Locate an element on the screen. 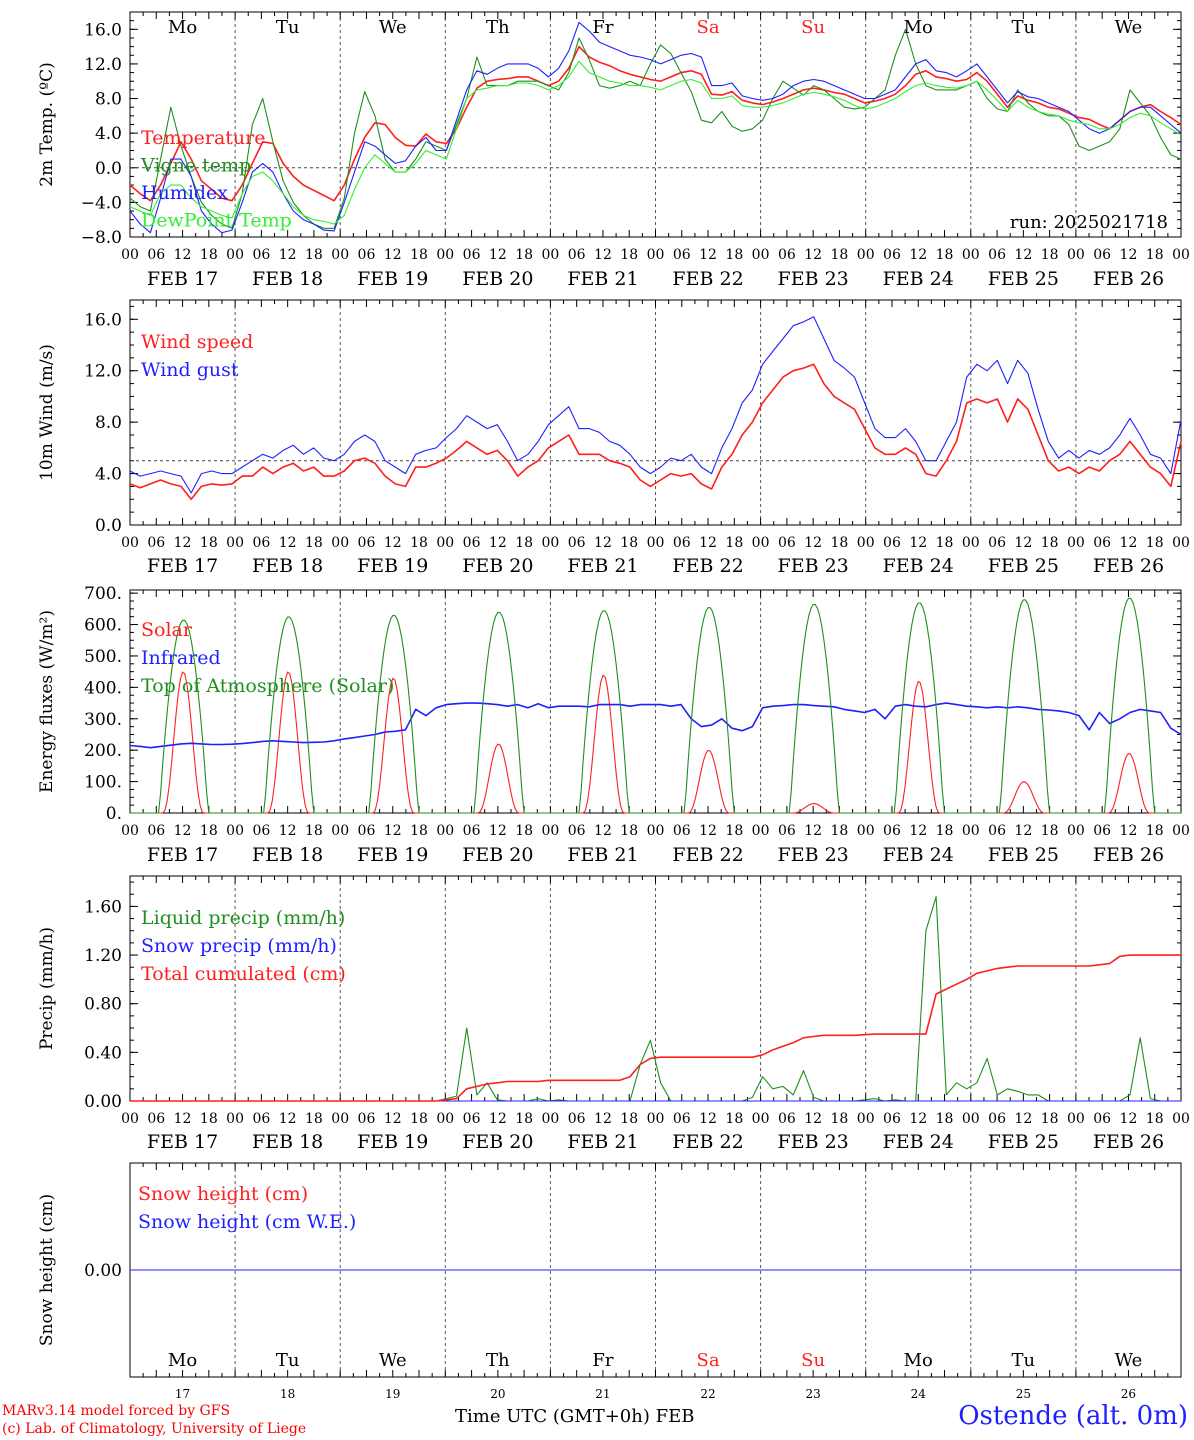 Image resolution: width=1194 pixels, height=1440 pixels. date-label: FEB 21 is located at coordinates (602, 1142).